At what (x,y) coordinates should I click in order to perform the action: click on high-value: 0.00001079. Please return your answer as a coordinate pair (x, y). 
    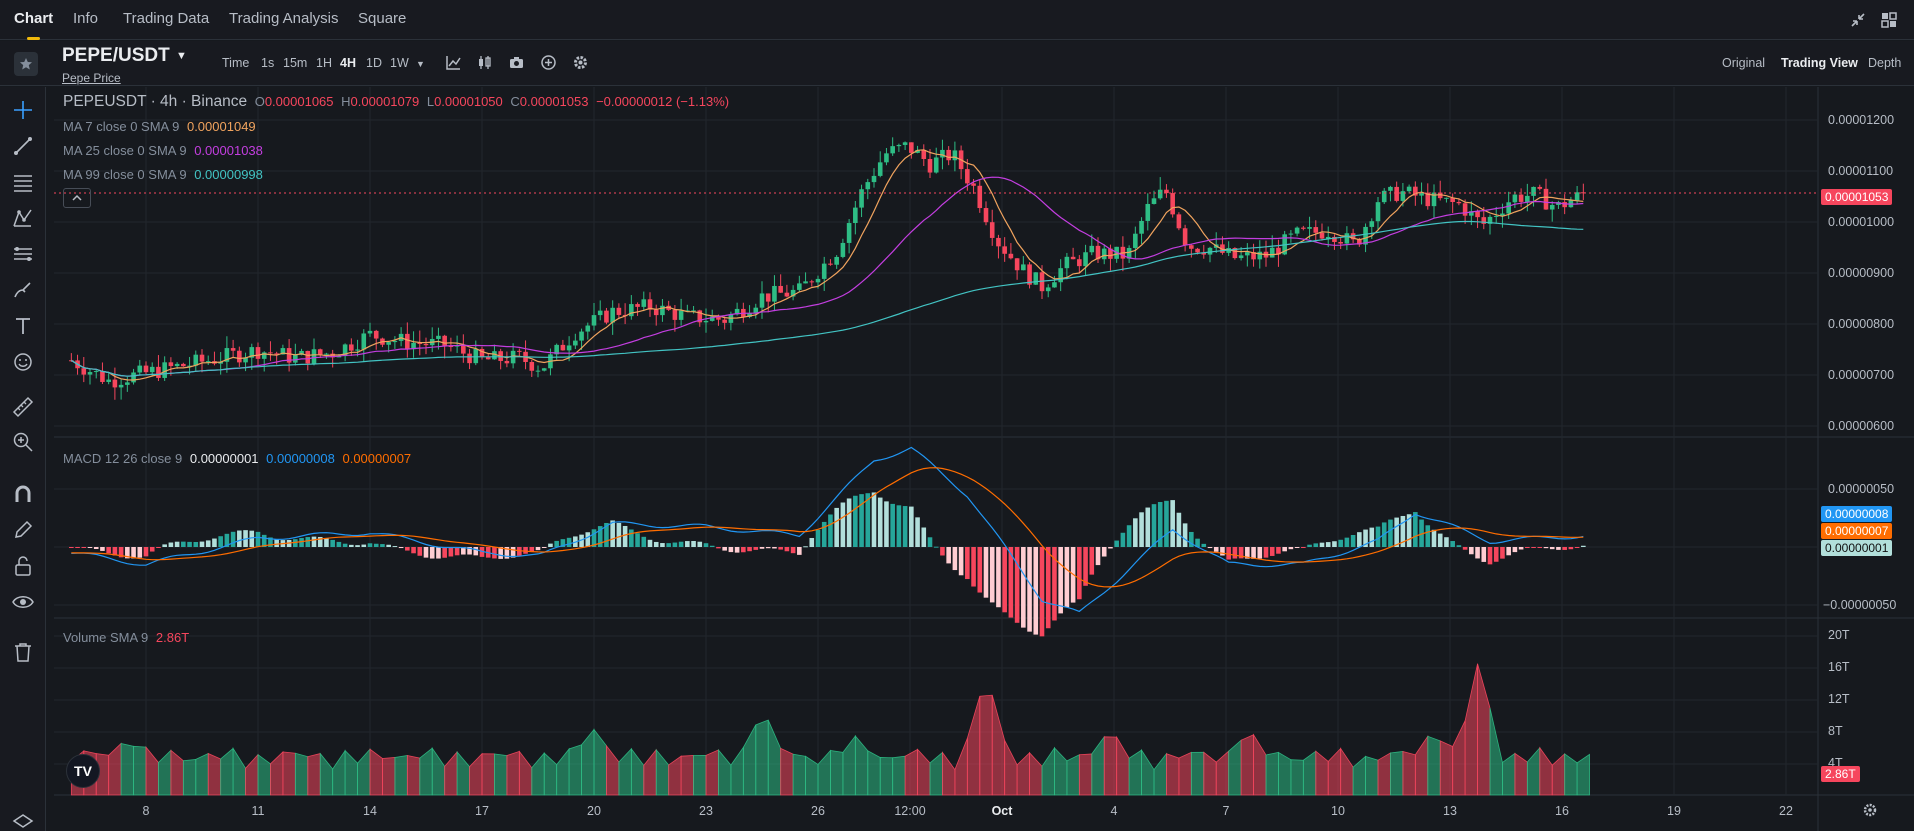
    Looking at the image, I should click on (385, 101).